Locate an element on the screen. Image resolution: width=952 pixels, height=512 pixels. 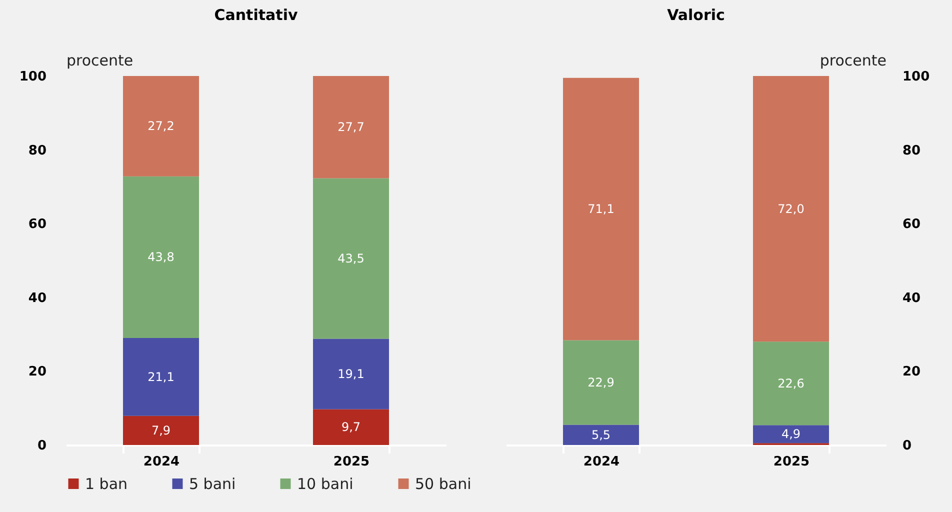
data-label: 4,9 is located at coordinates (791, 434).